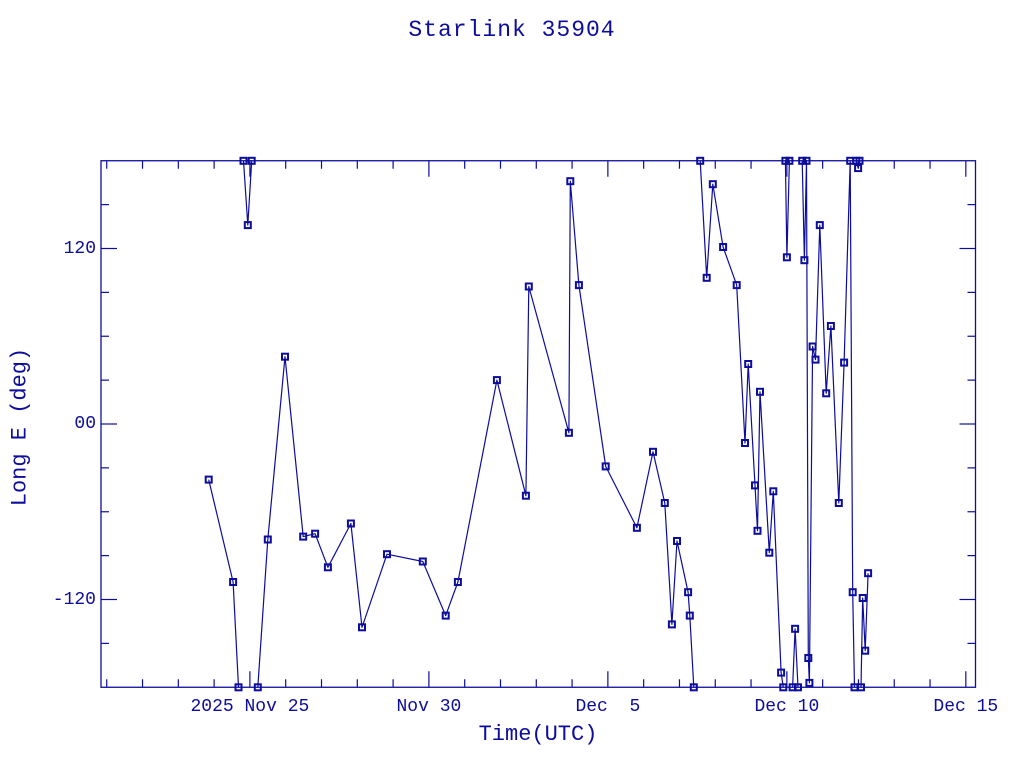 This screenshot has height=768, width=1024. I want to click on chart-title: Starlink 35904, so click(512, 30).